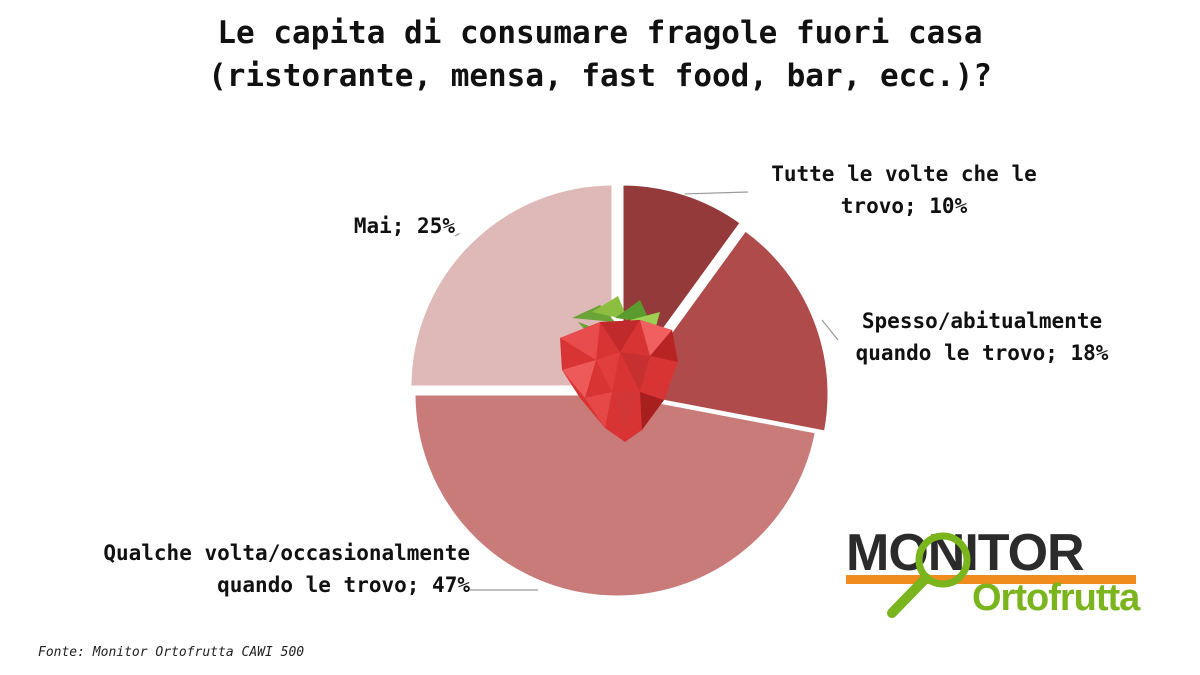  I want to click on data-label-mai-line-1: Mai; 25%, so click(404, 226).